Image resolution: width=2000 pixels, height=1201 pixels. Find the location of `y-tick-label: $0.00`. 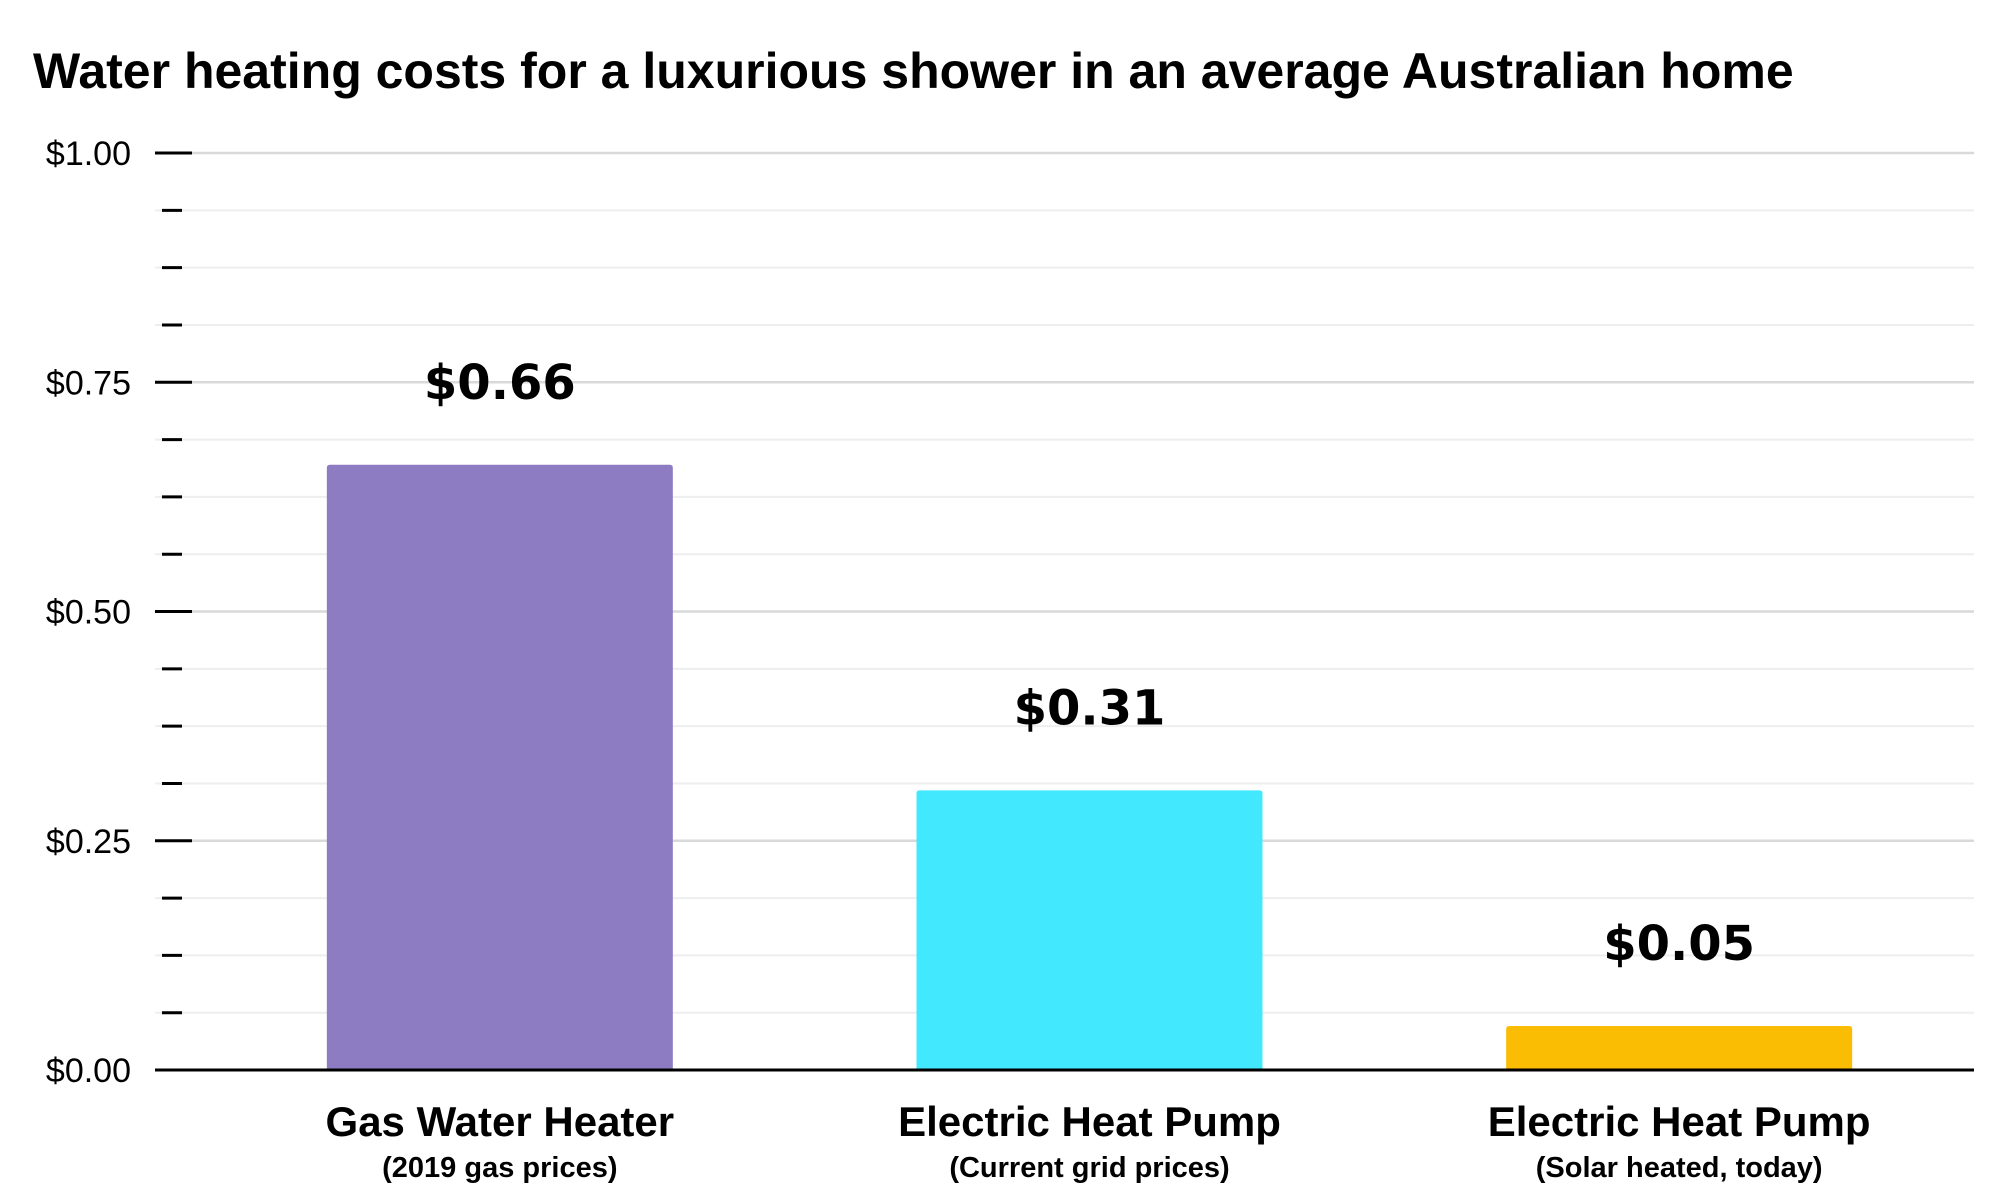

y-tick-label: $0.00 is located at coordinates (88, 1071).